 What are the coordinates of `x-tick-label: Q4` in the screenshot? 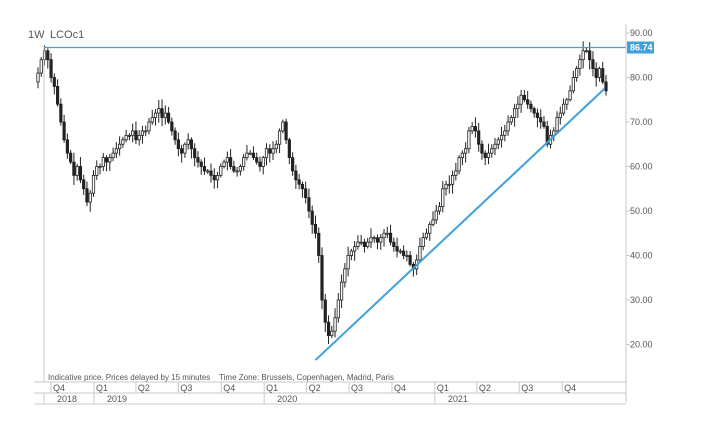 It's located at (400, 388).